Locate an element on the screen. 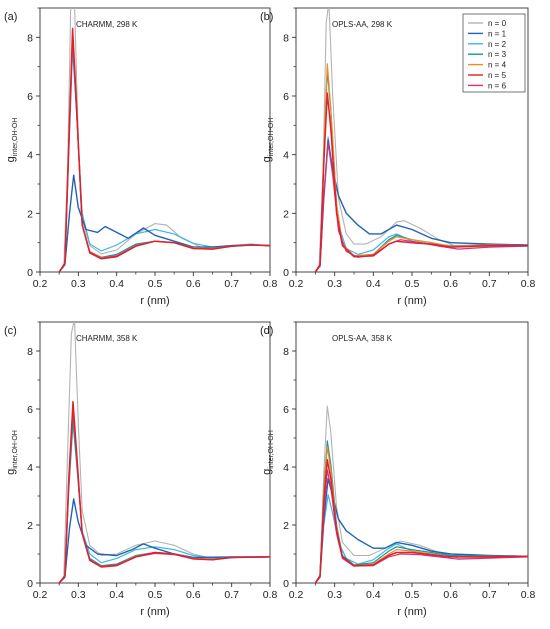 This screenshot has height=629, width=550. panel-title: CHARMM, 298 K is located at coordinates (107, 24).